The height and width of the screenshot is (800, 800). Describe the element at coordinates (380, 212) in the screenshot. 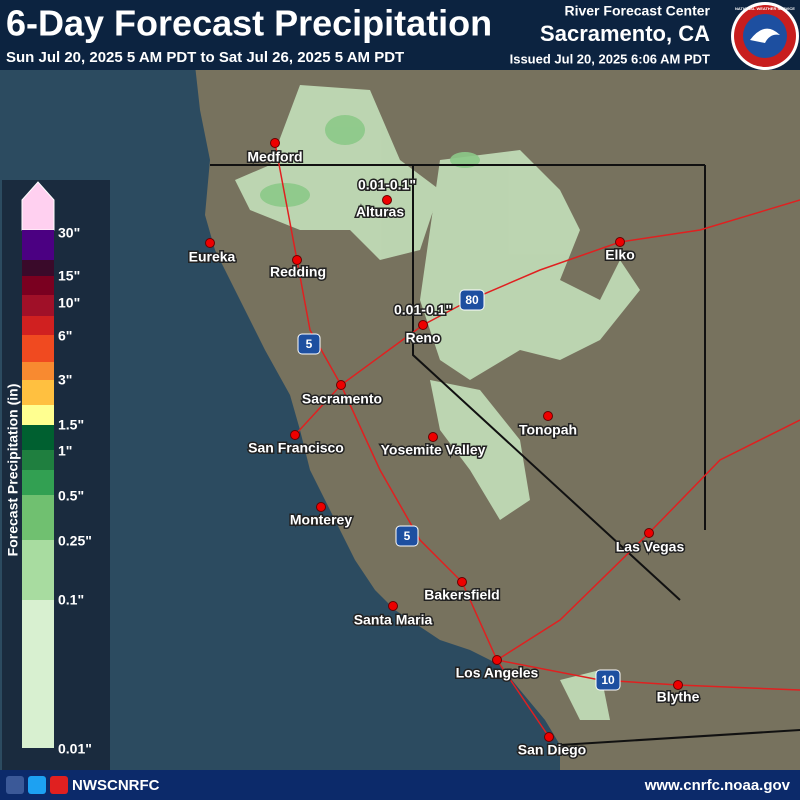

I see `city-label: Alturas` at that location.